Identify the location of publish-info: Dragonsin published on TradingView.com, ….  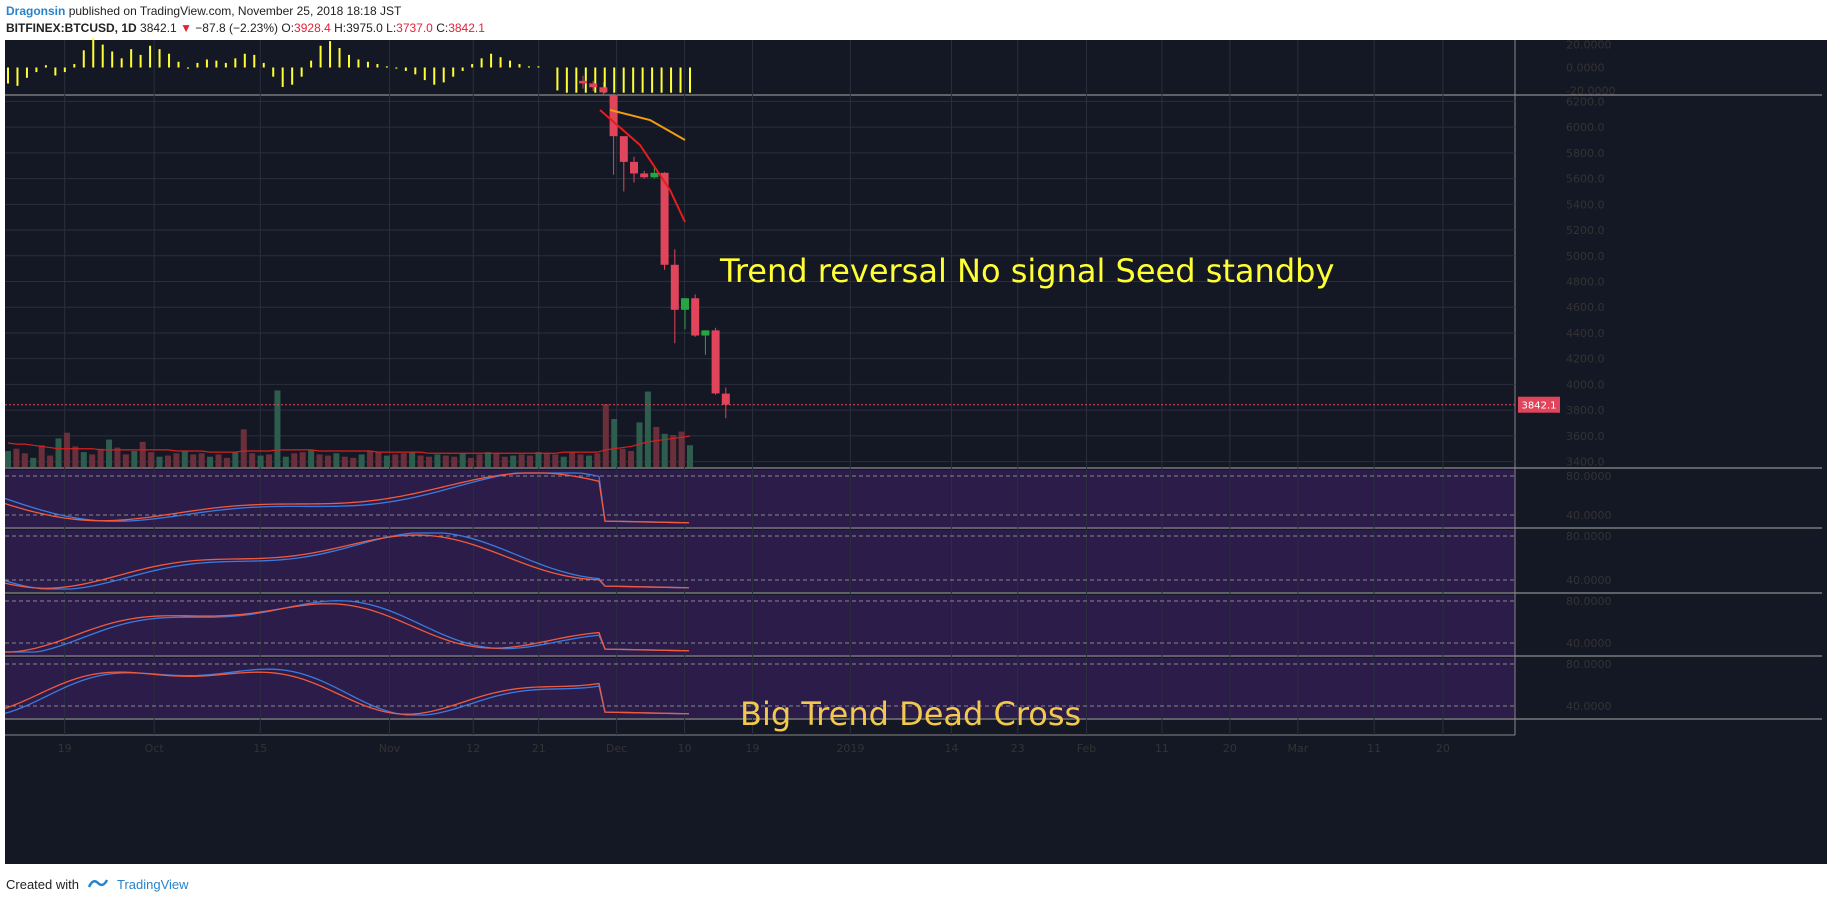
(203, 11).